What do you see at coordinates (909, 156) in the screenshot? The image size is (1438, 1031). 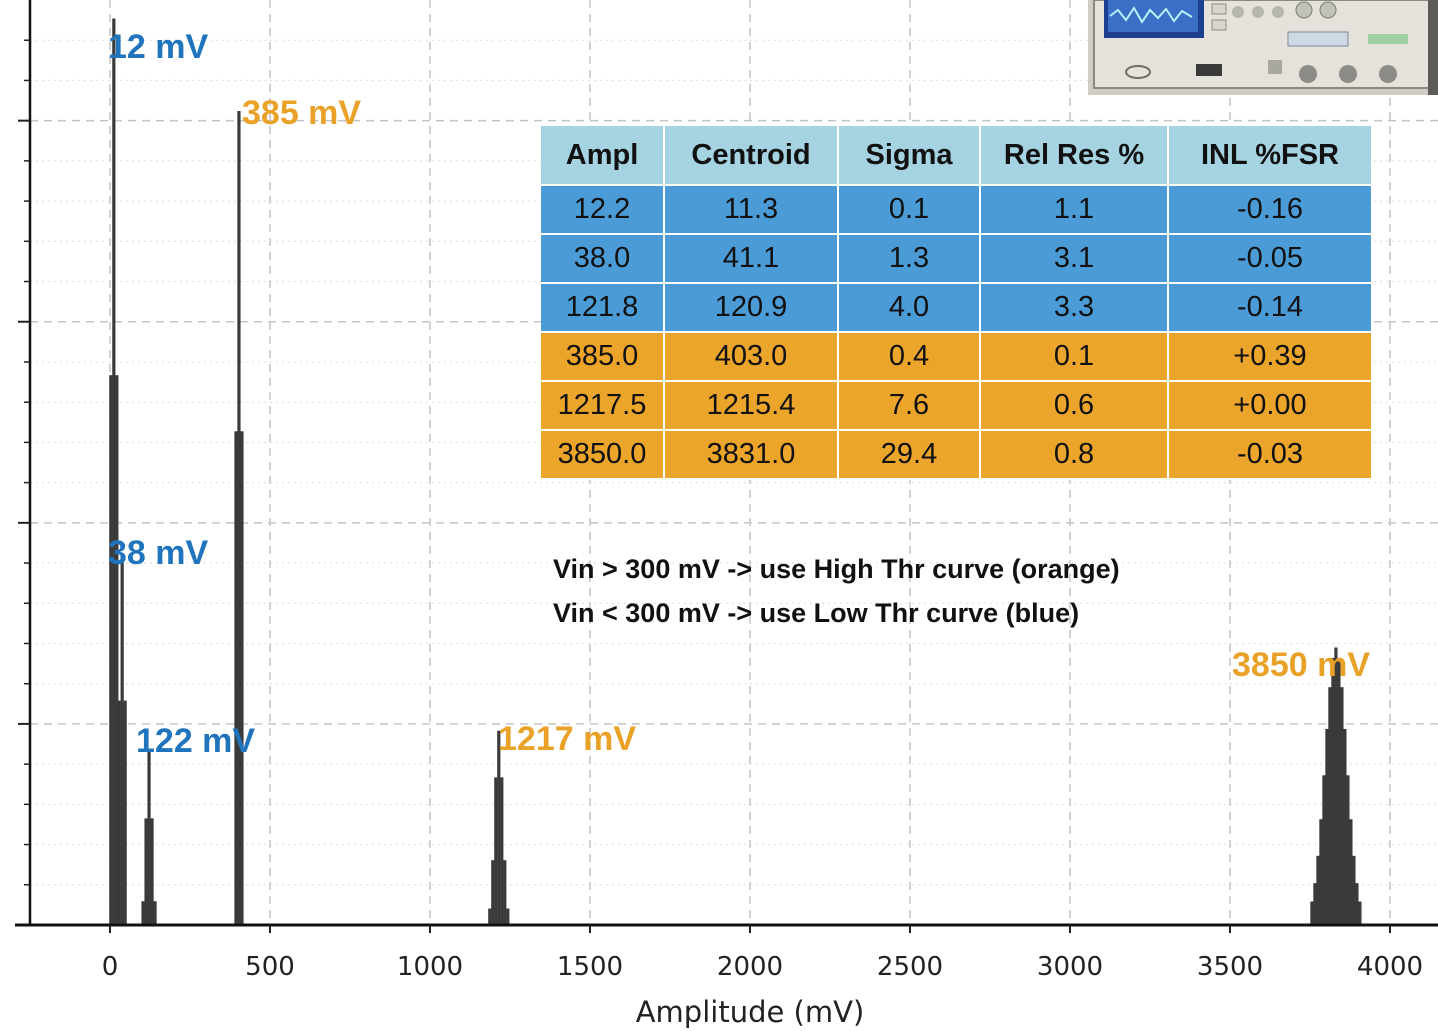 I see `table-header-cell: Sigma` at bounding box center [909, 156].